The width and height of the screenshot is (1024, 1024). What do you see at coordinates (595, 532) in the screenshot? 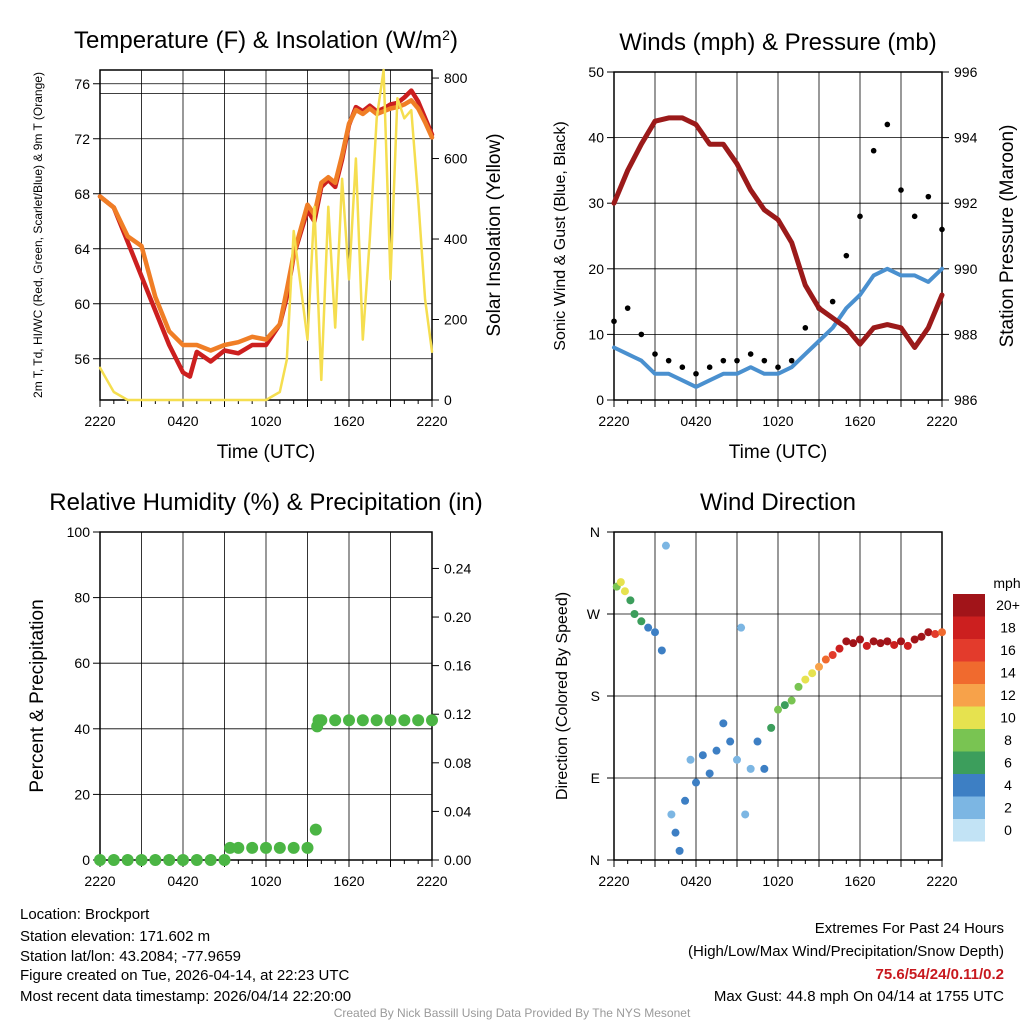
I see `direction-tick-label: N` at bounding box center [595, 532].